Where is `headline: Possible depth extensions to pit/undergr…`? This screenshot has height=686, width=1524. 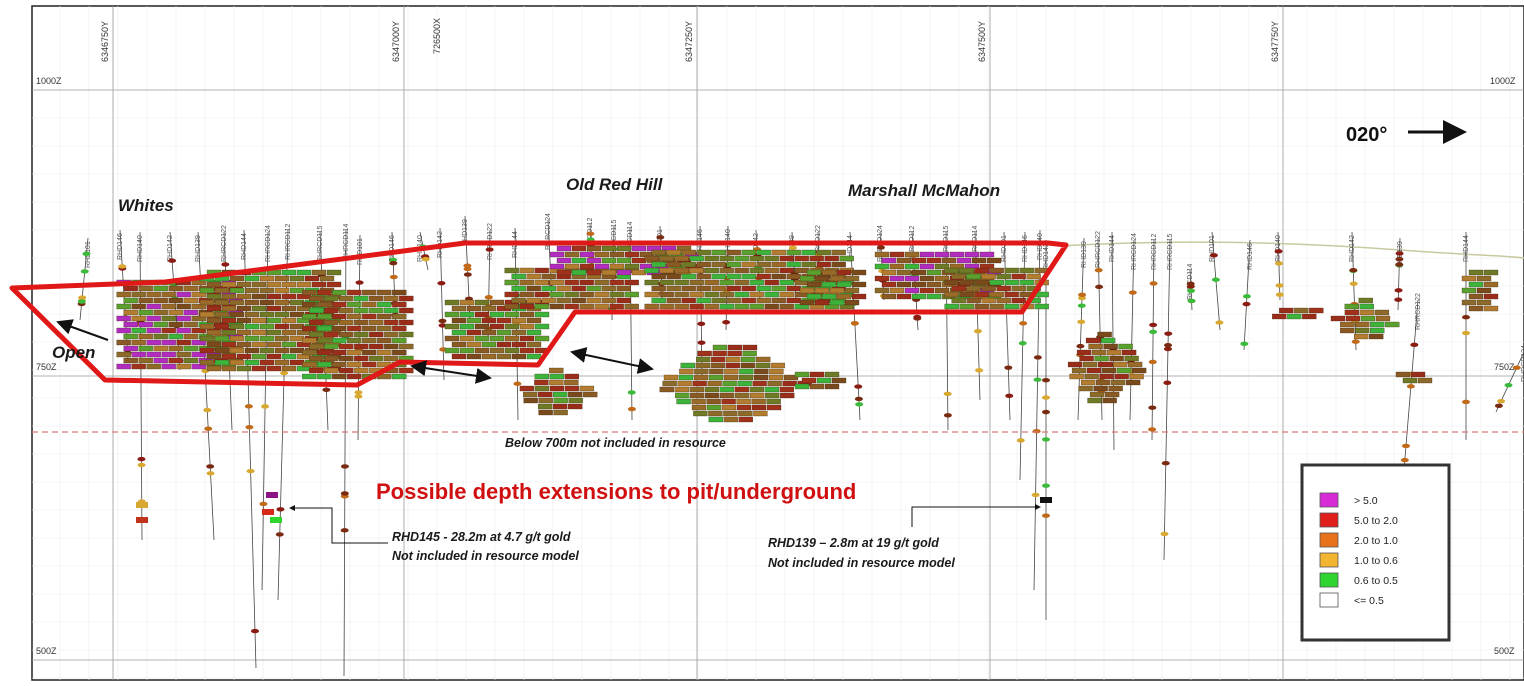
headline: Possible depth extensions to pit/undergr… is located at coordinates (616, 491).